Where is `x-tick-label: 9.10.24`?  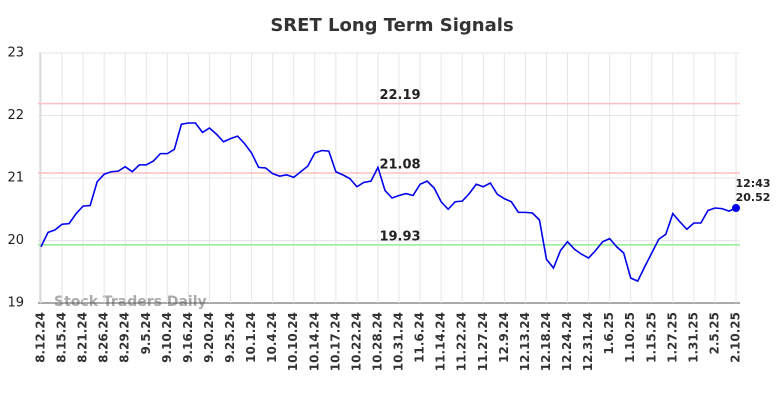 x-tick-label: 9.10.24 is located at coordinates (167, 337).